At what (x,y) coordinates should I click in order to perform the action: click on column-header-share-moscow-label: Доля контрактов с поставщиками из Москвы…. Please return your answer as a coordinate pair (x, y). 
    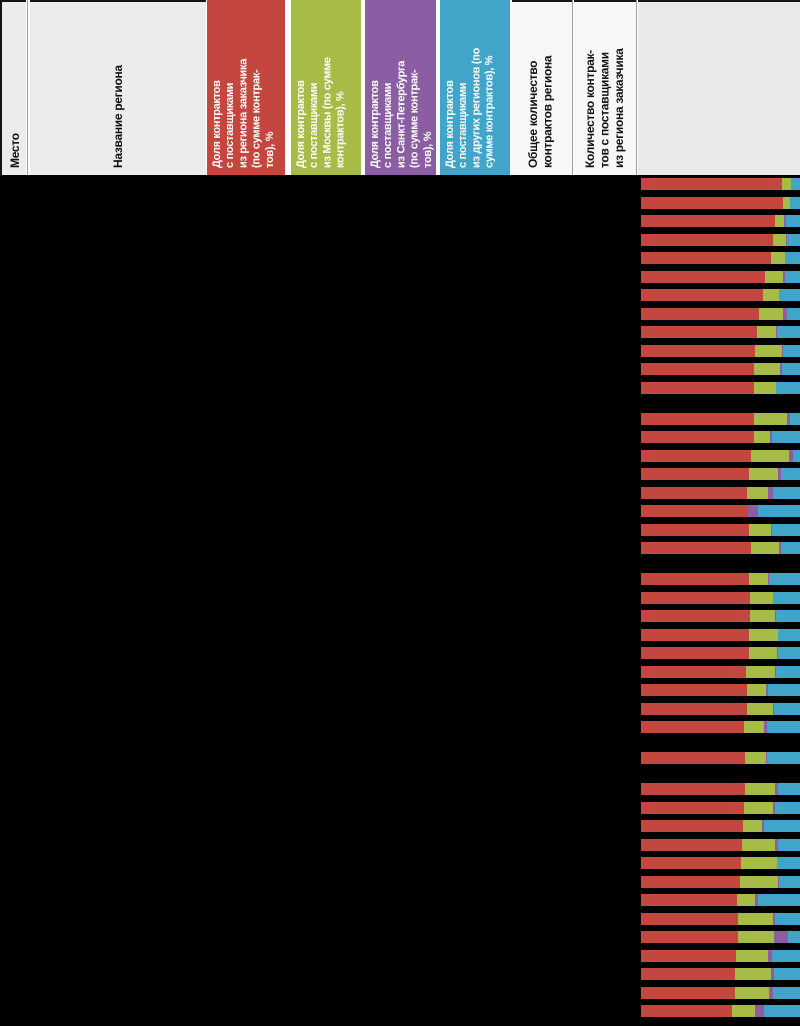
    Looking at the image, I should click on (321, 112).